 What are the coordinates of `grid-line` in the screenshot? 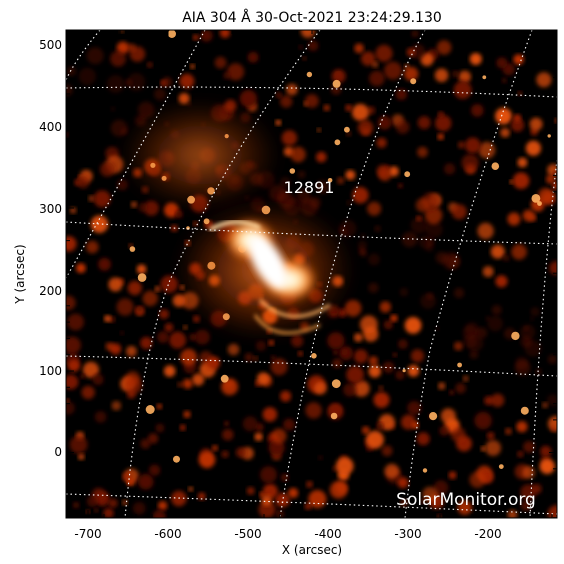 It's located at (311, 504).